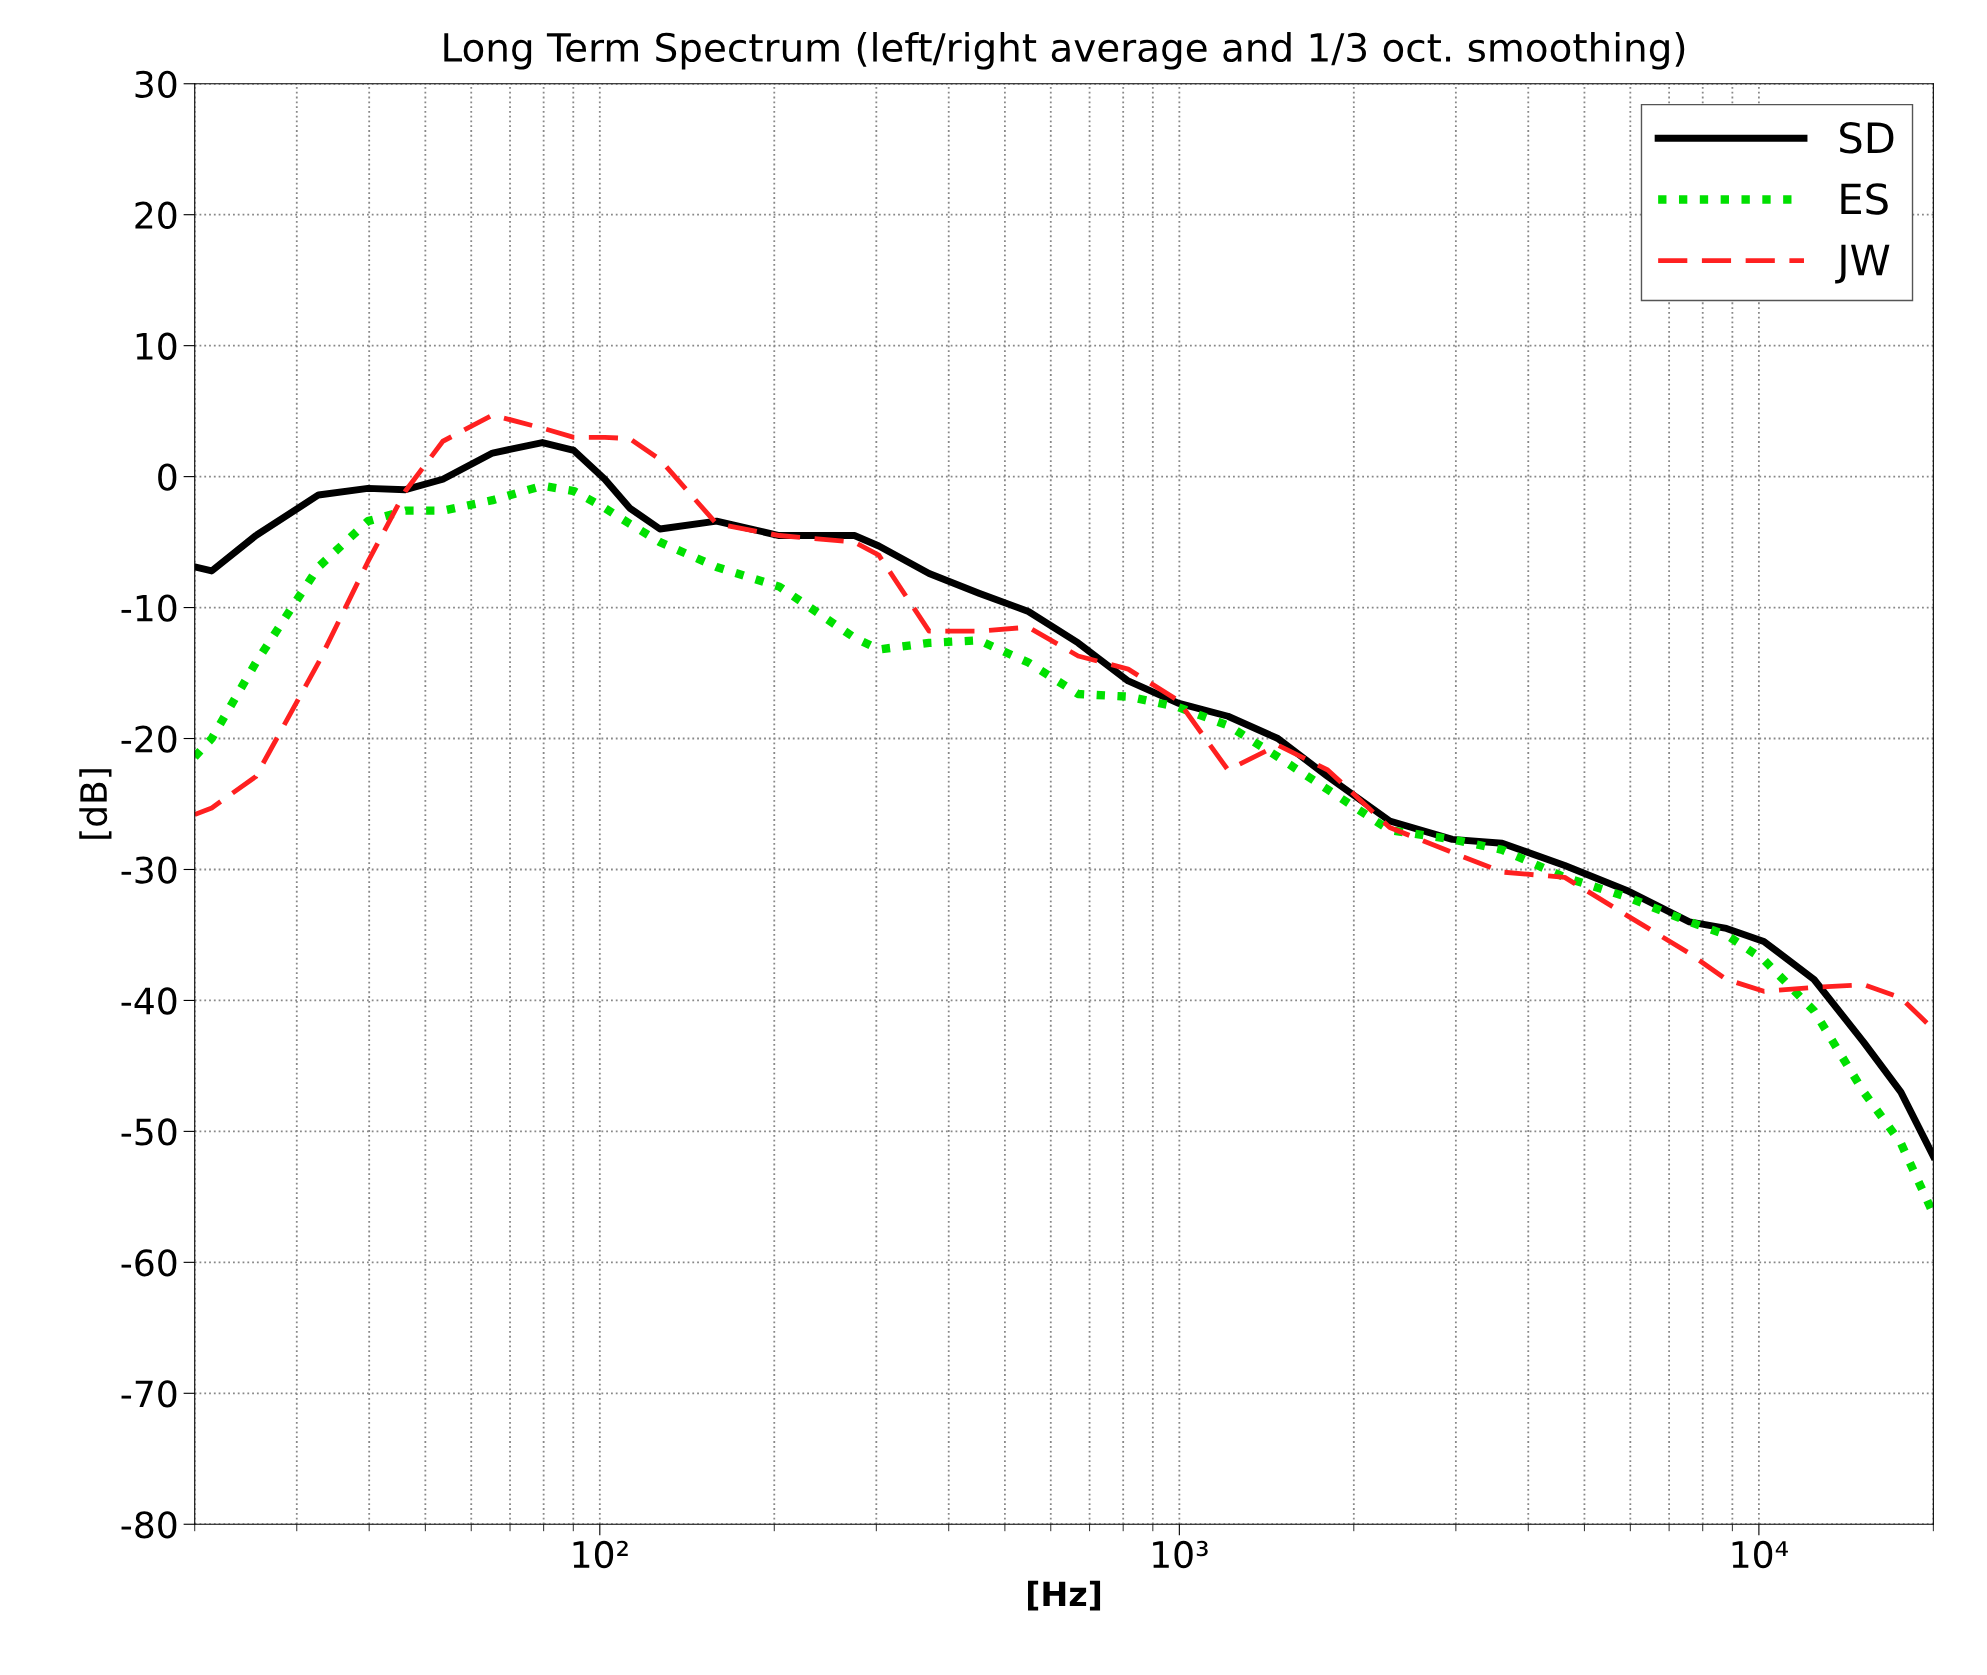  What do you see at coordinates (149, 1132) in the screenshot?
I see `y-tick-label: -50` at bounding box center [149, 1132].